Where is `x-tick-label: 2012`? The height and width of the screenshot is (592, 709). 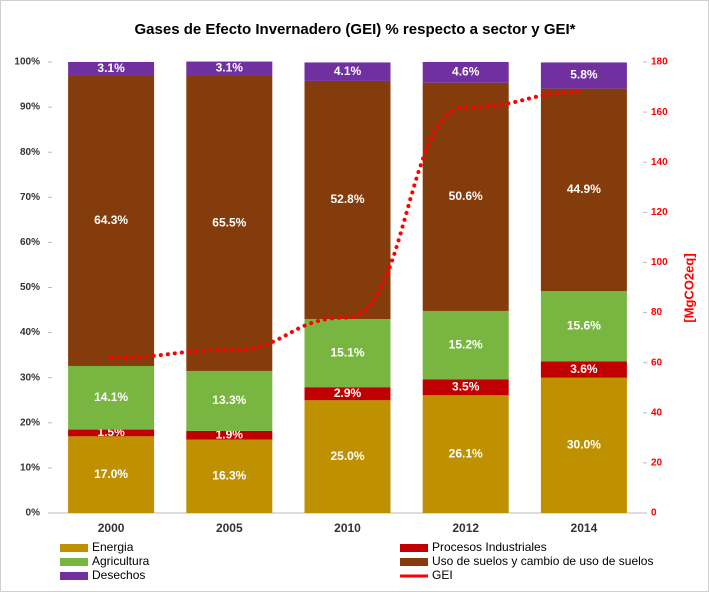
x-tick-label: 2012 is located at coordinates (465, 528).